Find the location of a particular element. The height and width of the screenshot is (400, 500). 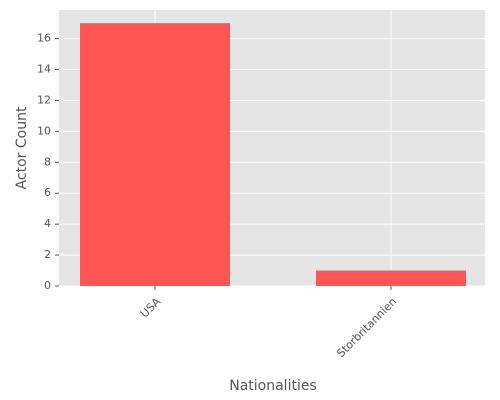

y-tick-label: 14 is located at coordinates (44, 69).